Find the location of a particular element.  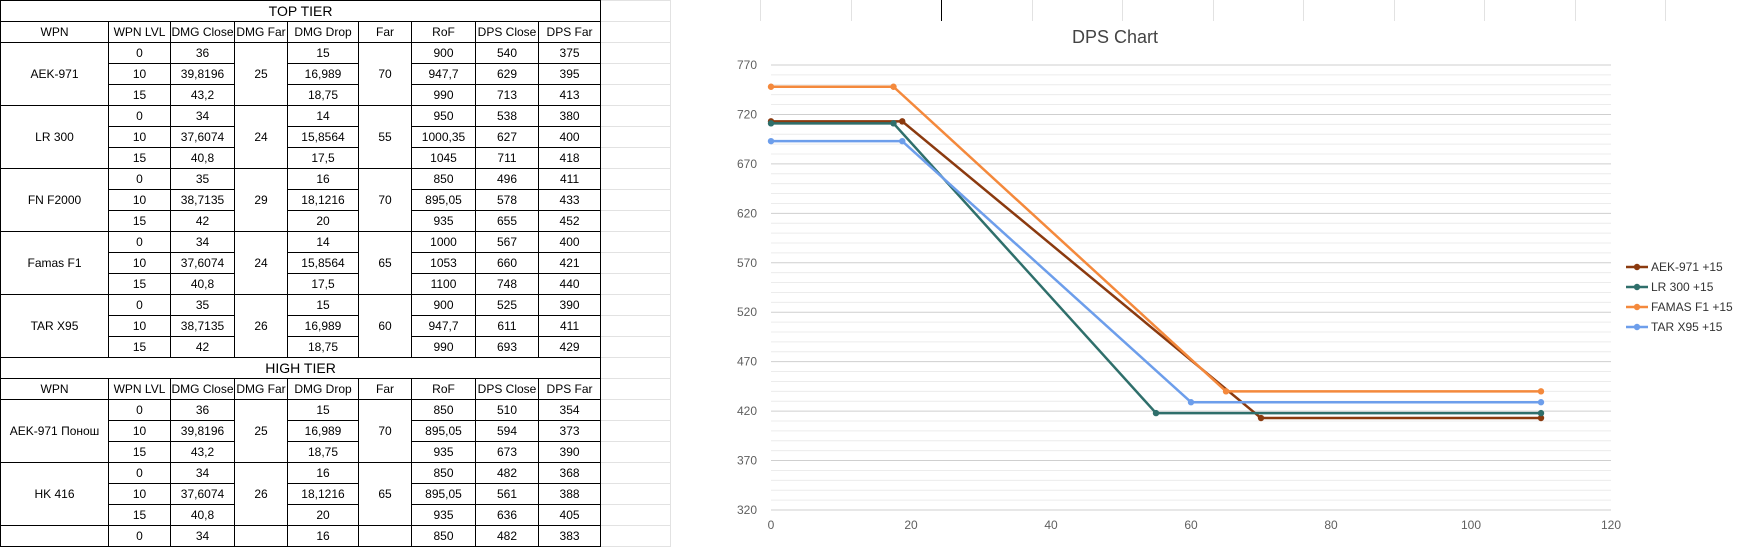

cell: 1000 is located at coordinates (443, 242).